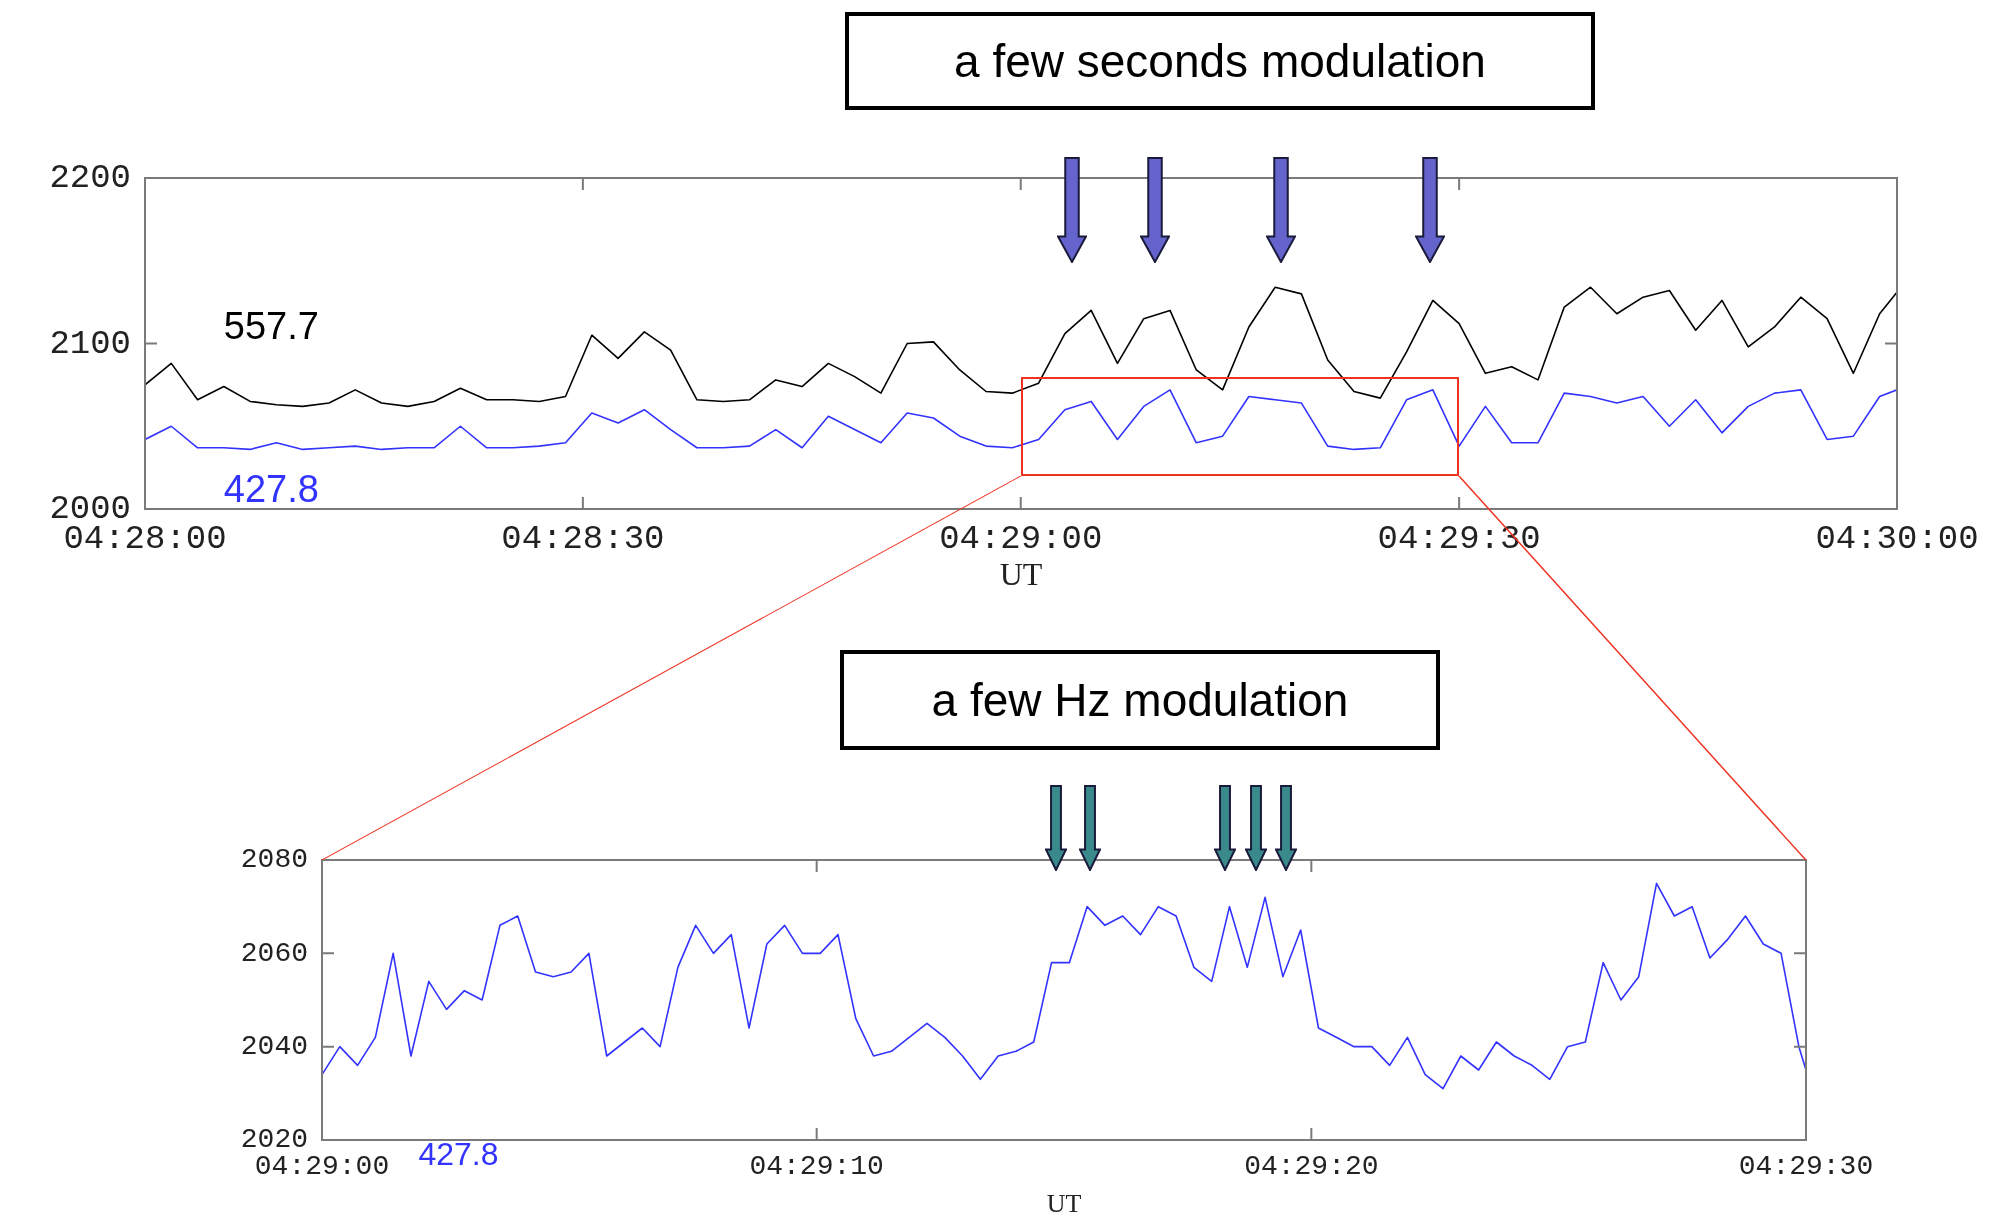 The height and width of the screenshot is (1225, 2011). I want to click on x-tick-label: 04:28:00, so click(145, 539).